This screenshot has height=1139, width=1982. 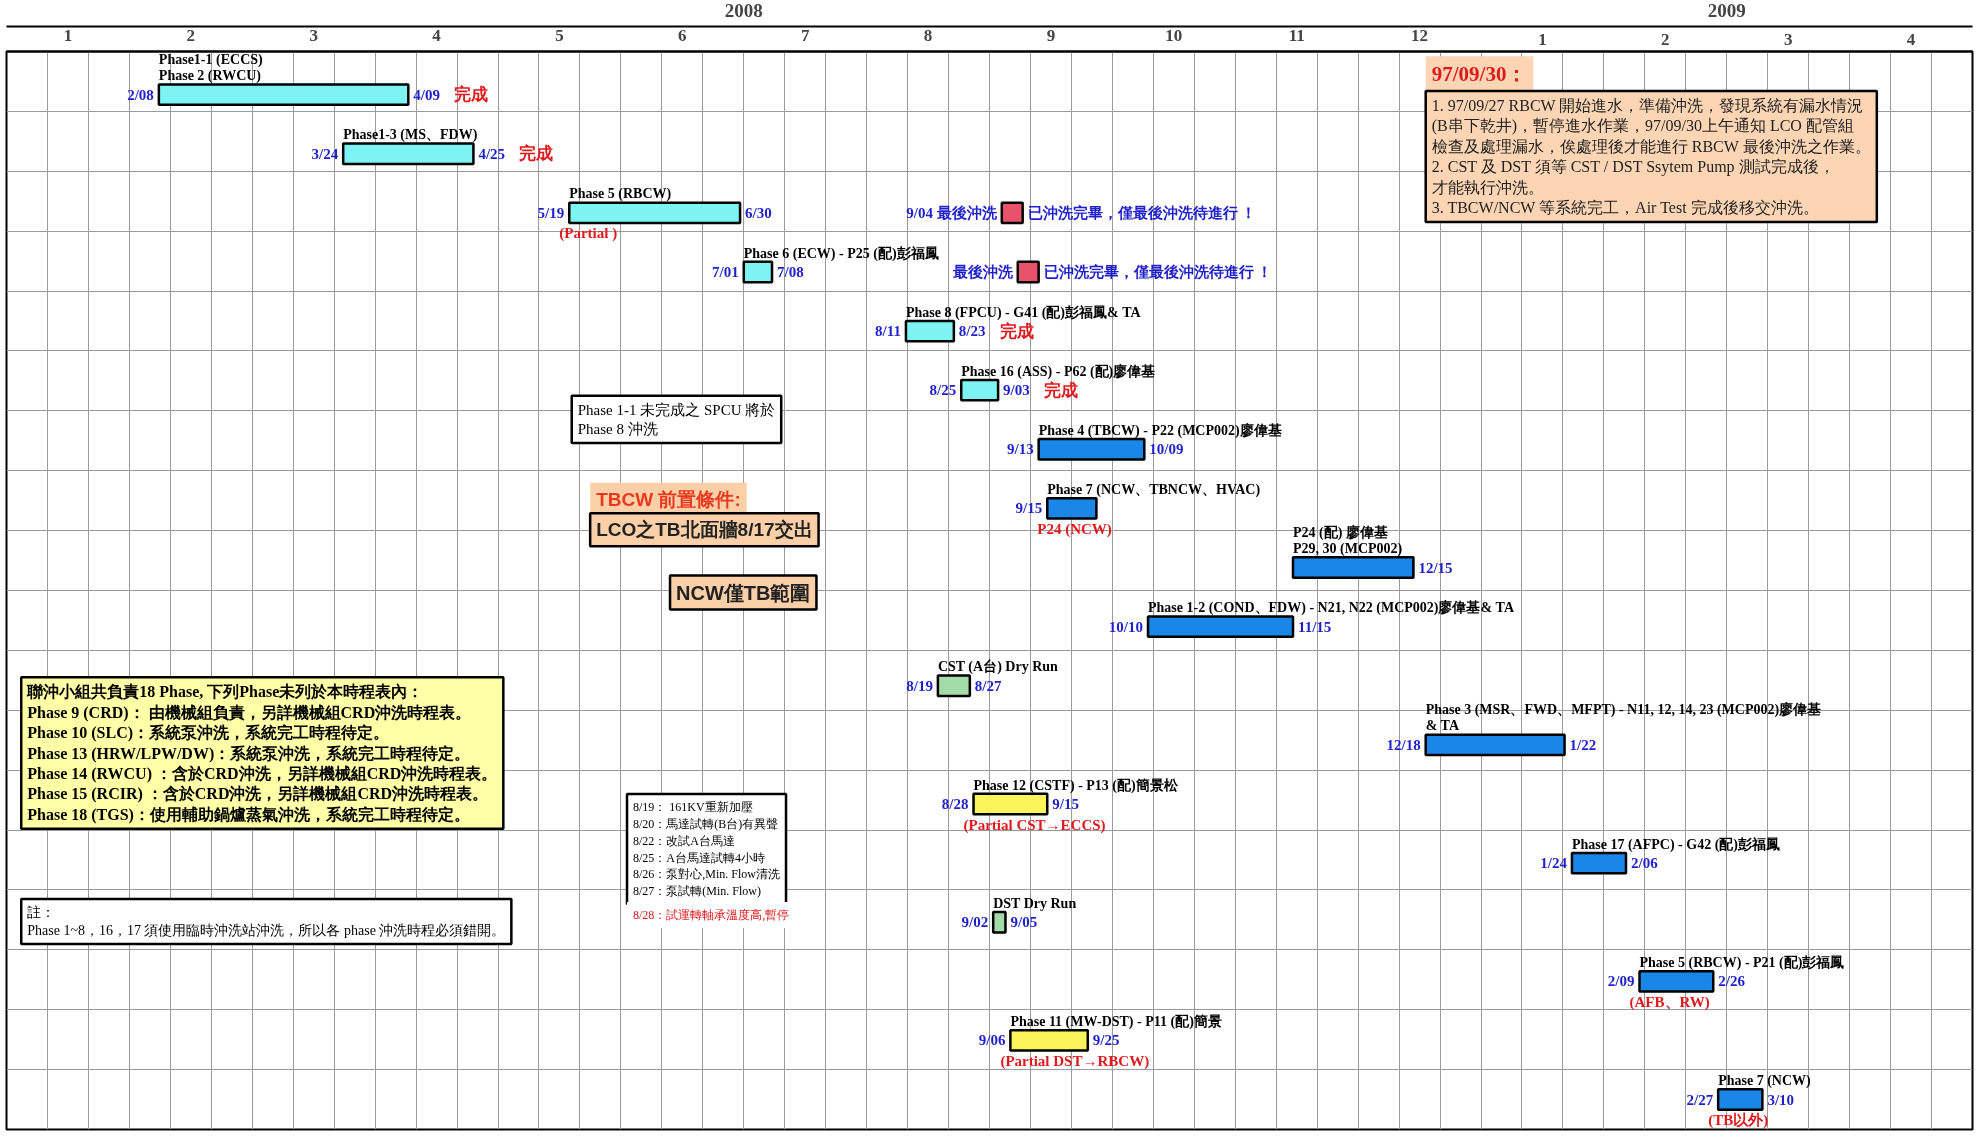 What do you see at coordinates (955, 803) in the screenshot?
I see `annotation: 8/28` at bounding box center [955, 803].